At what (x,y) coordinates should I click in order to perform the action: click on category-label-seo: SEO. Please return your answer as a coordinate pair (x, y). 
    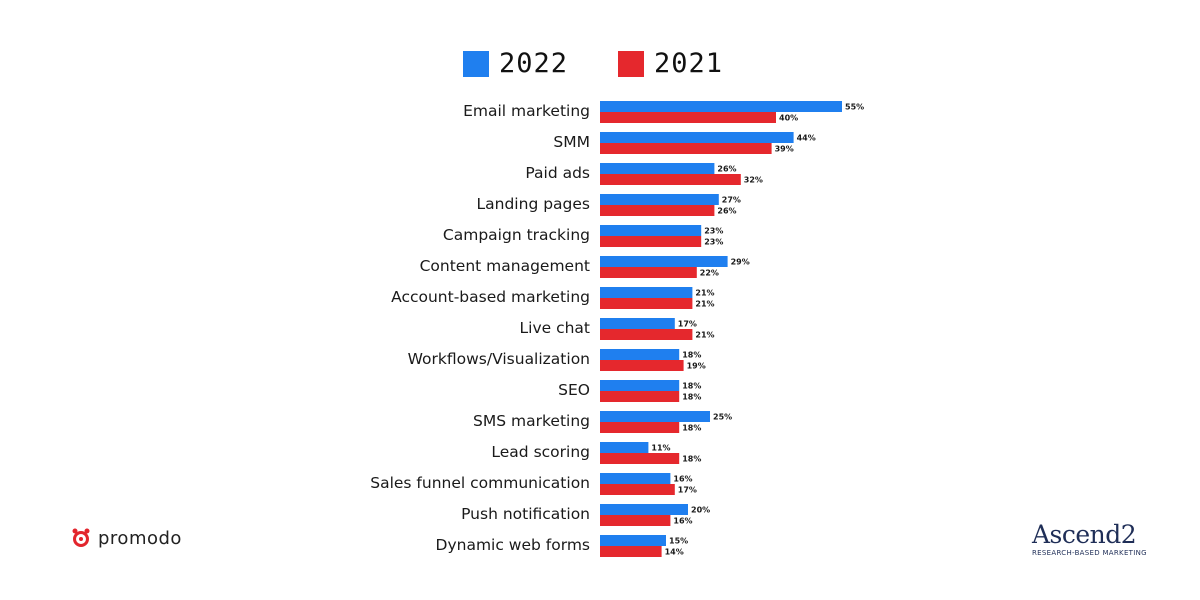
    Looking at the image, I should click on (574, 390).